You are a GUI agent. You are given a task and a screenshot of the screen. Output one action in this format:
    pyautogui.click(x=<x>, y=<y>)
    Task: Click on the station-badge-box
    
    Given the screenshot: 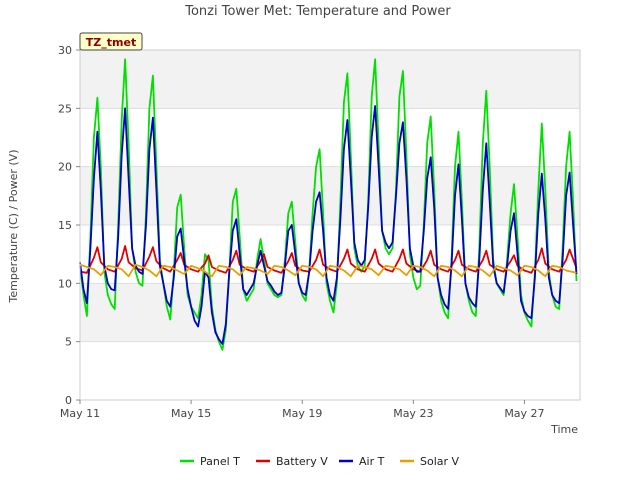 What is the action you would take?
    pyautogui.click(x=111, y=41)
    